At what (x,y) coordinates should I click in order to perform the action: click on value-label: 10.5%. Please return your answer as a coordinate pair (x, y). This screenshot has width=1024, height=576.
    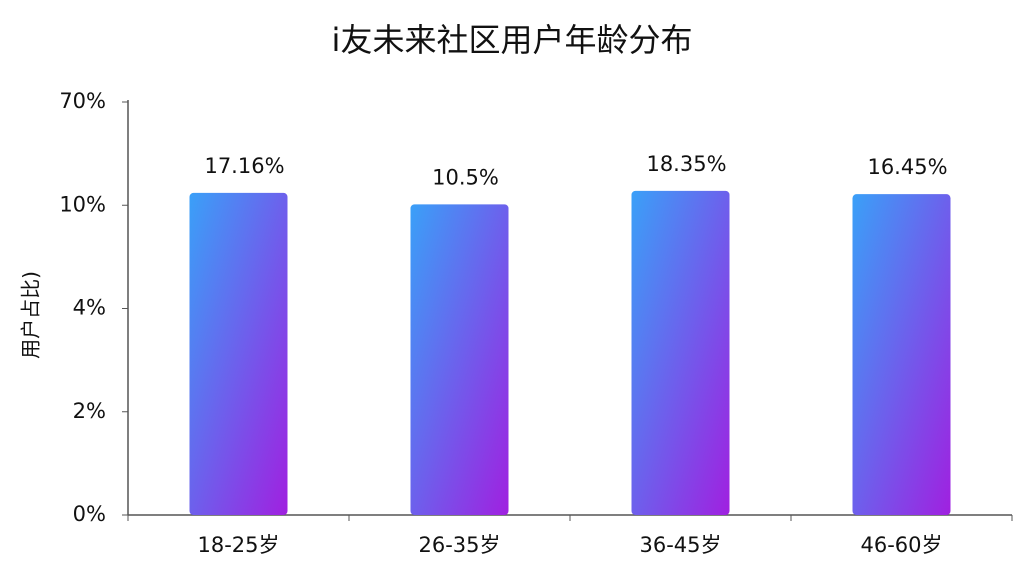
    Looking at the image, I should click on (465, 177).